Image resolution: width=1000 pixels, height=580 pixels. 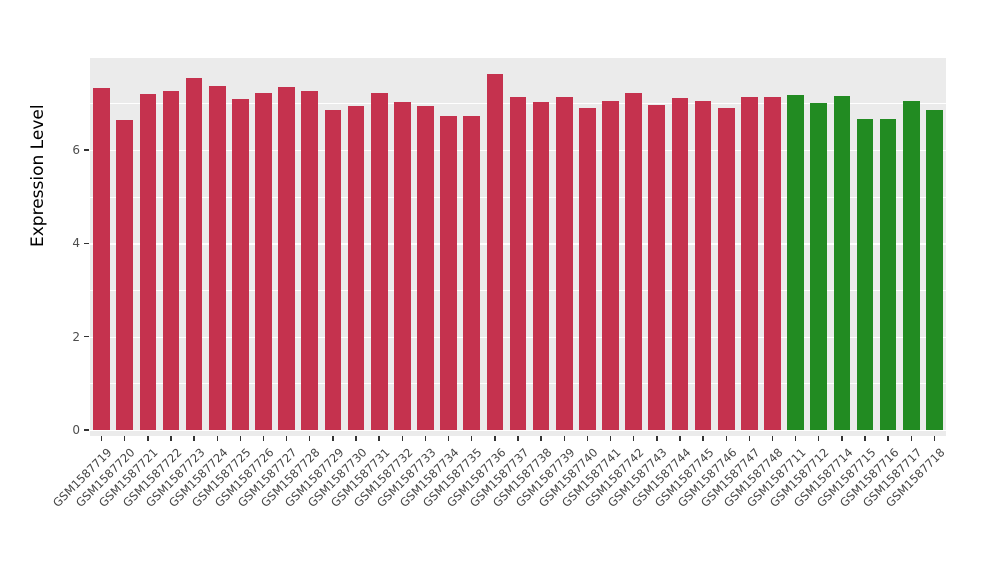 What do you see at coordinates (541, 266) in the screenshot?
I see `bar-GSM1587738` at bounding box center [541, 266].